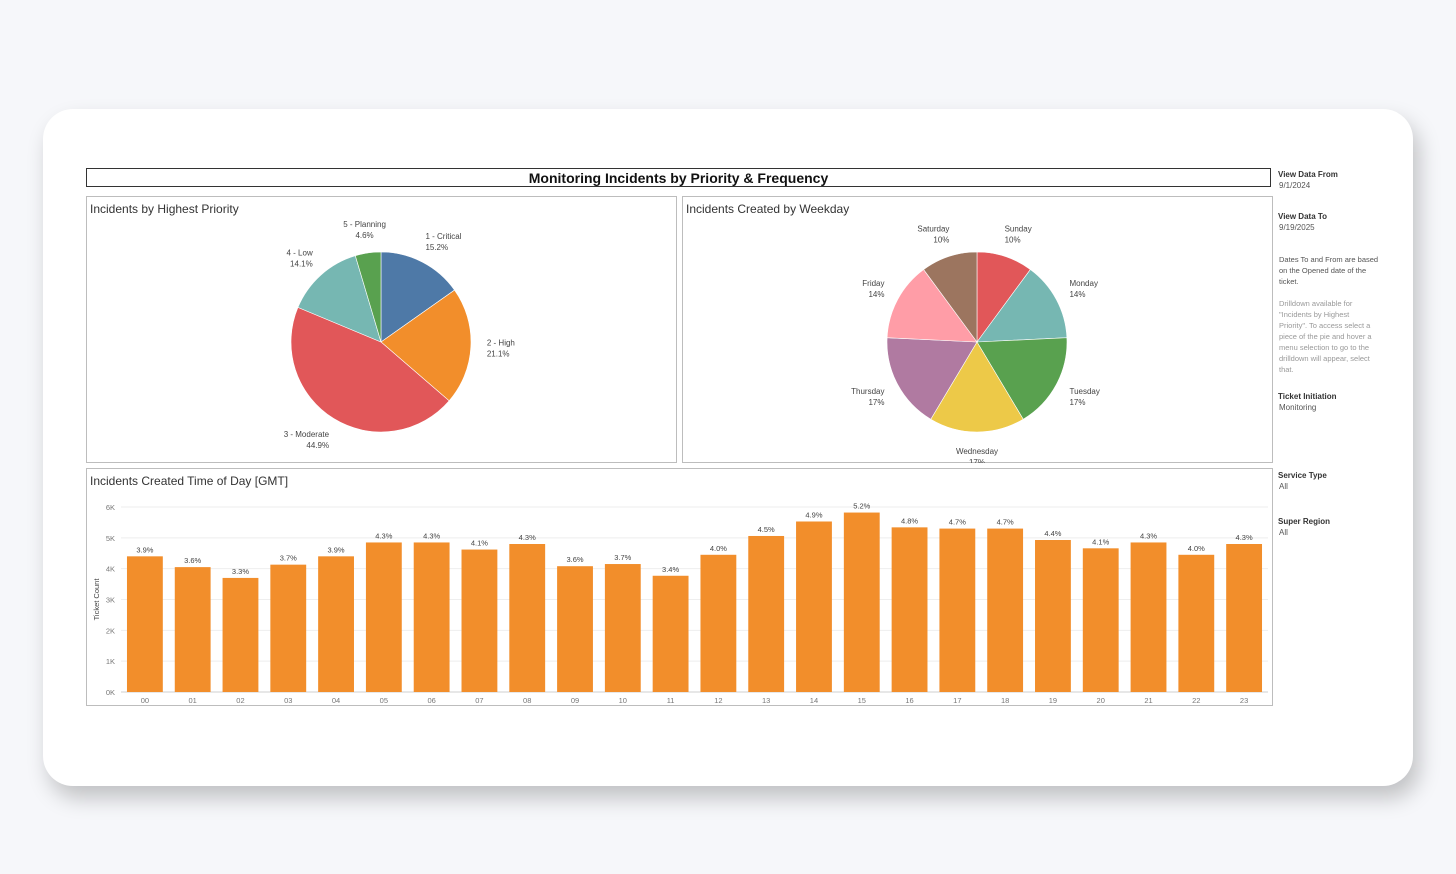  Describe the element at coordinates (436, 247) in the screenshot. I see `priority-pct-1-critical: 15.2%` at that location.